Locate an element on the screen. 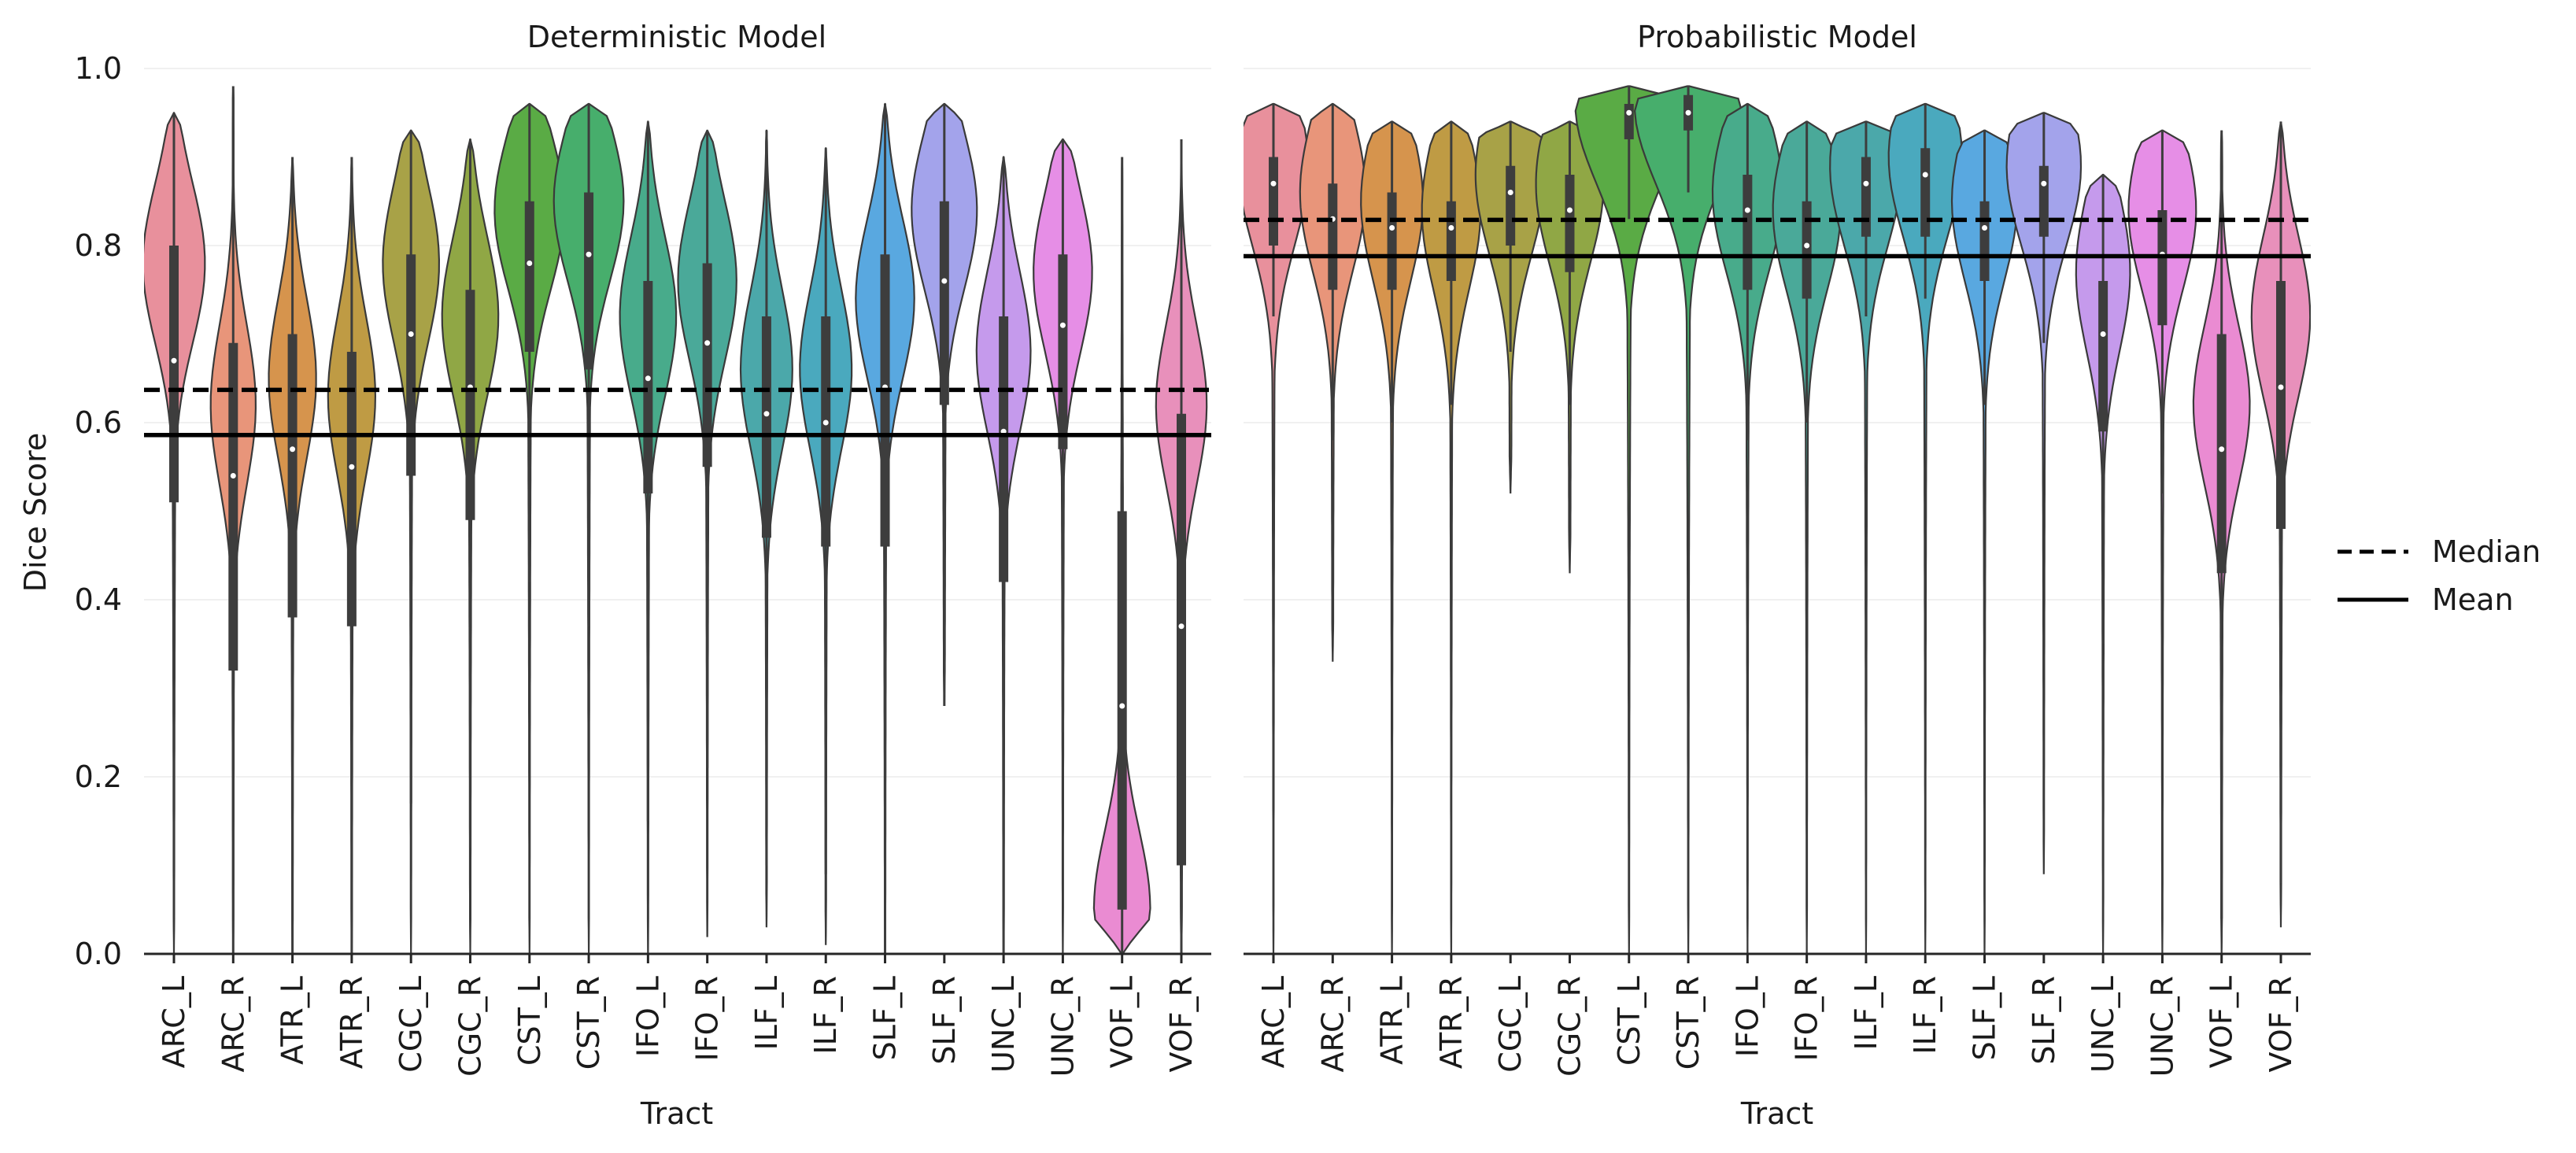  median-dot-atr-r is located at coordinates (352, 467).